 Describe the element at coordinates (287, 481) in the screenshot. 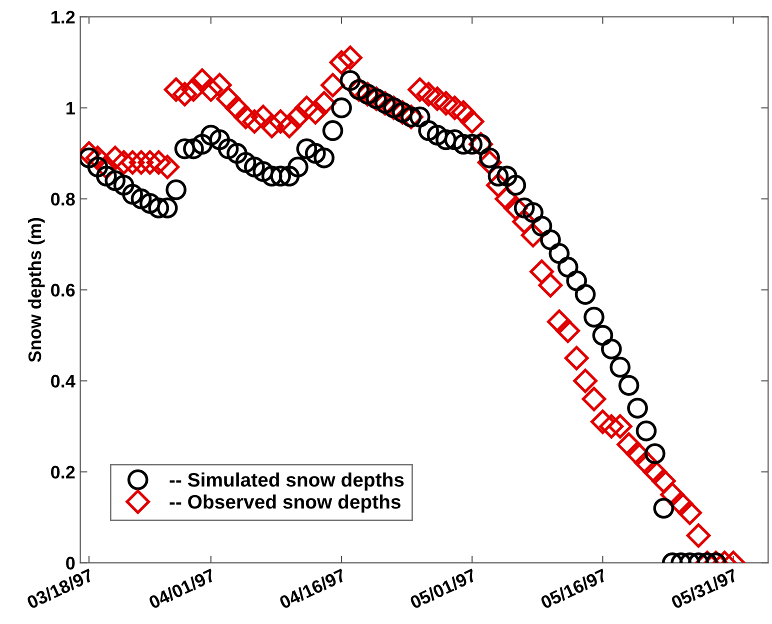

I see `legend-label: -- Simulated snow depths` at that location.